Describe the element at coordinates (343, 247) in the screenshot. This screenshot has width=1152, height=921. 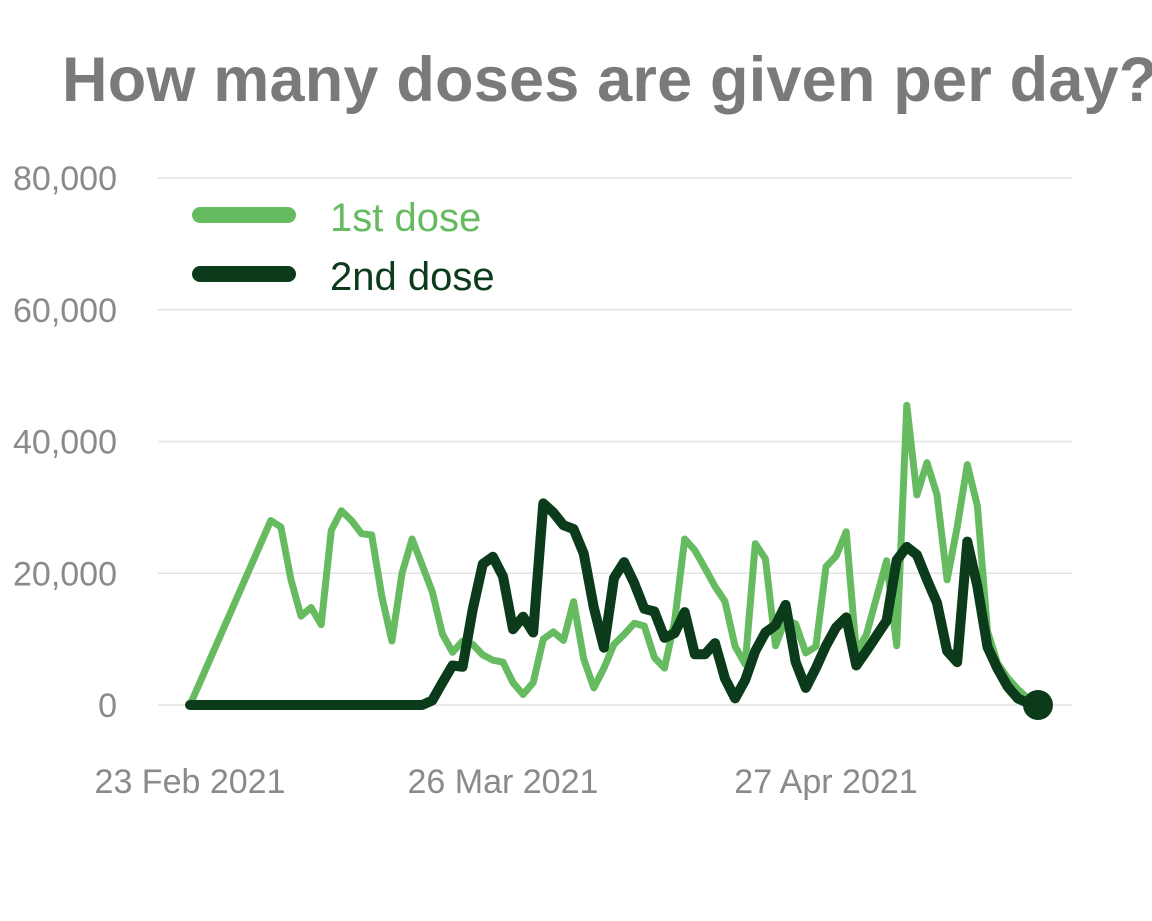
I see `legend: 1st dose 2nd dose` at that location.